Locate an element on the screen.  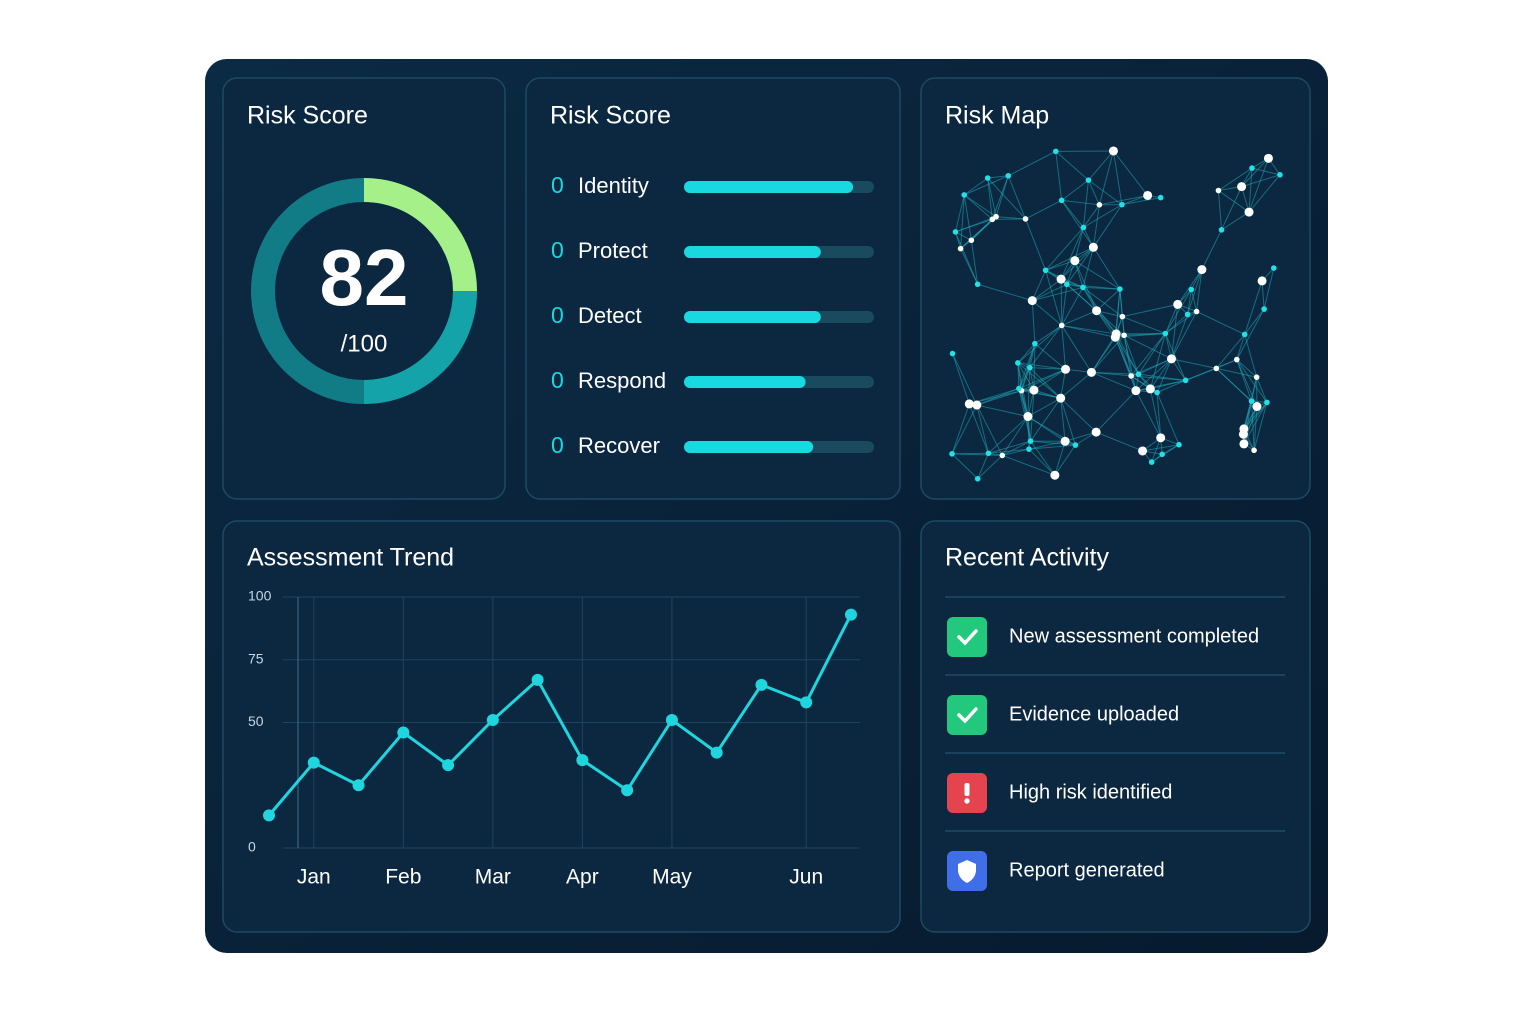
bar-label: Recover is located at coordinates (619, 445).